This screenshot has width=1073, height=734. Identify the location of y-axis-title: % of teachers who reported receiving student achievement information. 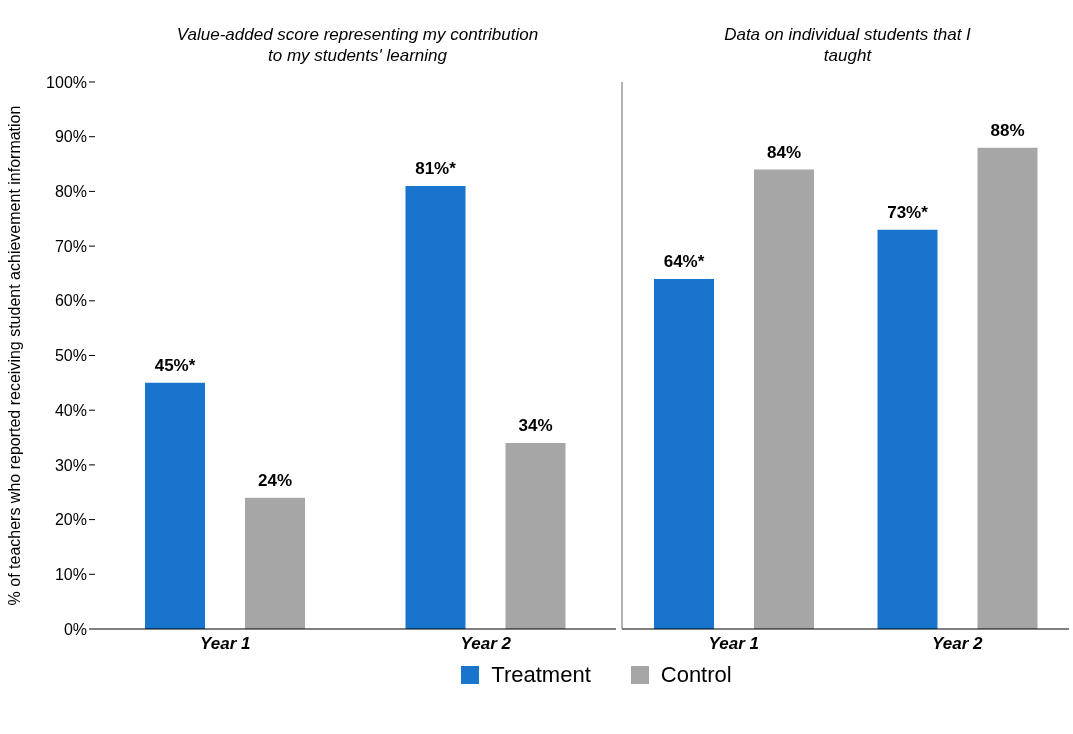
(15, 355).